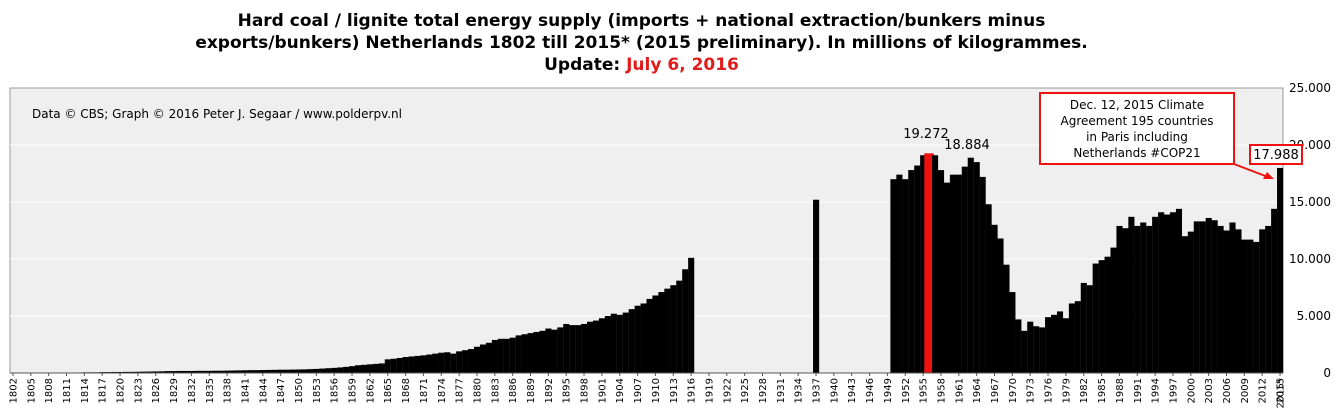 This screenshot has height=420, width=1336. Describe the element at coordinates (834, 390) in the screenshot. I see `x-tick-label: 1940` at that location.